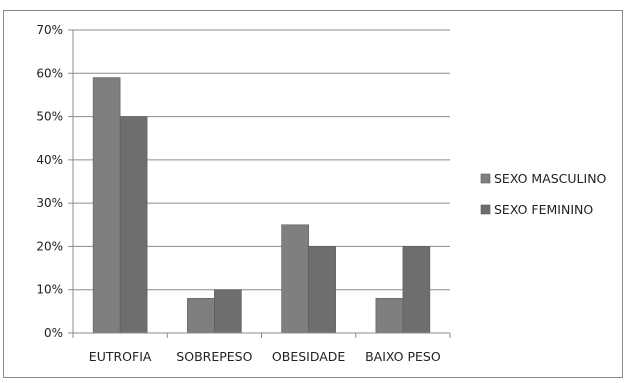  Describe the element at coordinates (49, 117) in the screenshot. I see `y-tick-label: 50%` at that location.